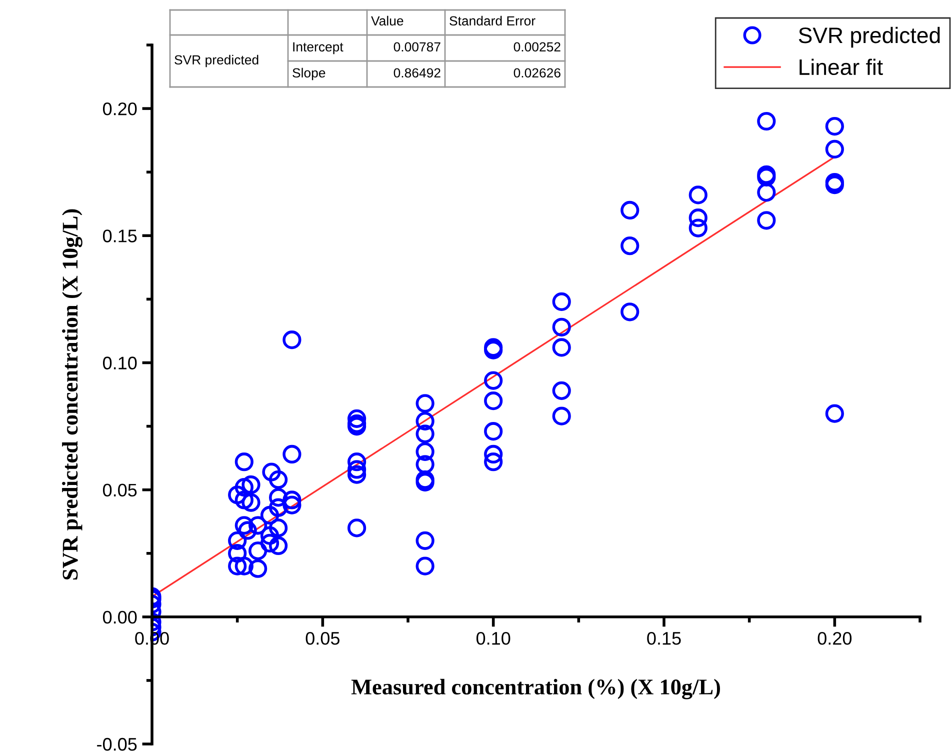  Describe the element at coordinates (119, 363) in the screenshot. I see `y-tick-label: 0.10` at that location.